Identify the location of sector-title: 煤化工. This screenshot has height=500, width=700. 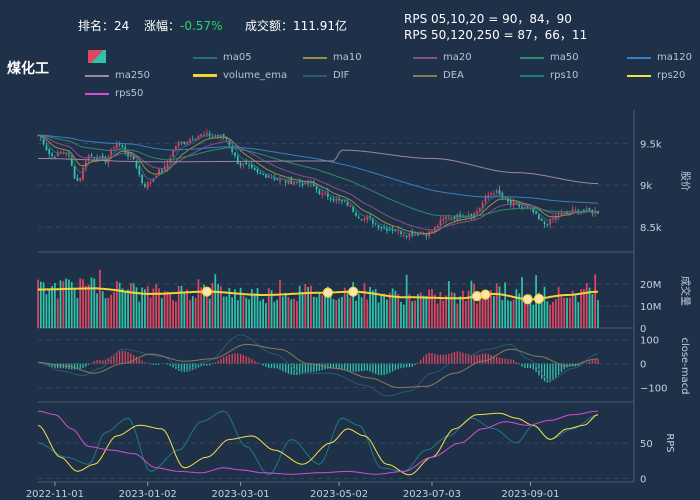
(28, 69).